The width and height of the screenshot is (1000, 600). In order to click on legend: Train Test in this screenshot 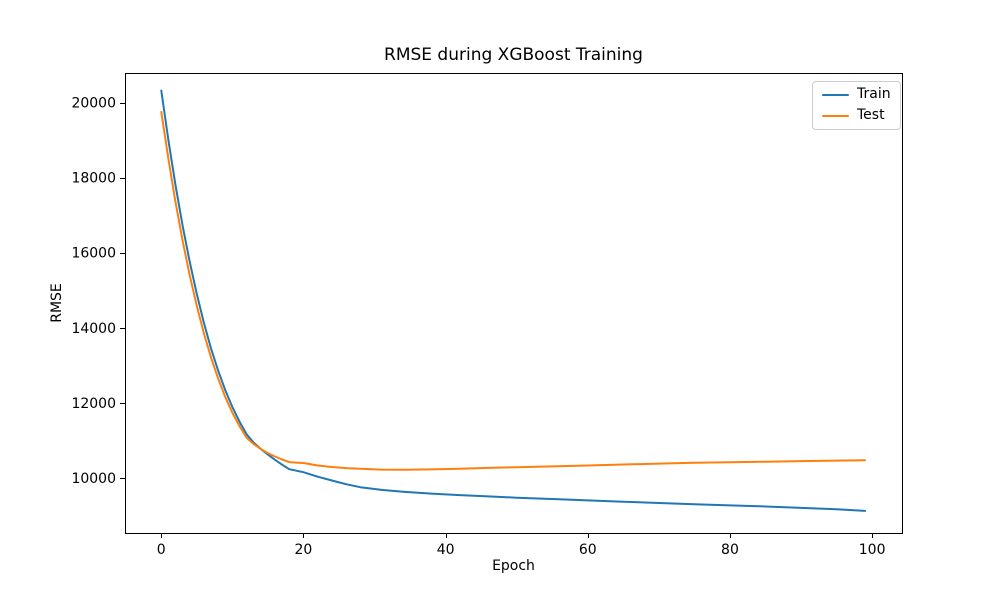, I will do `click(856, 105)`.